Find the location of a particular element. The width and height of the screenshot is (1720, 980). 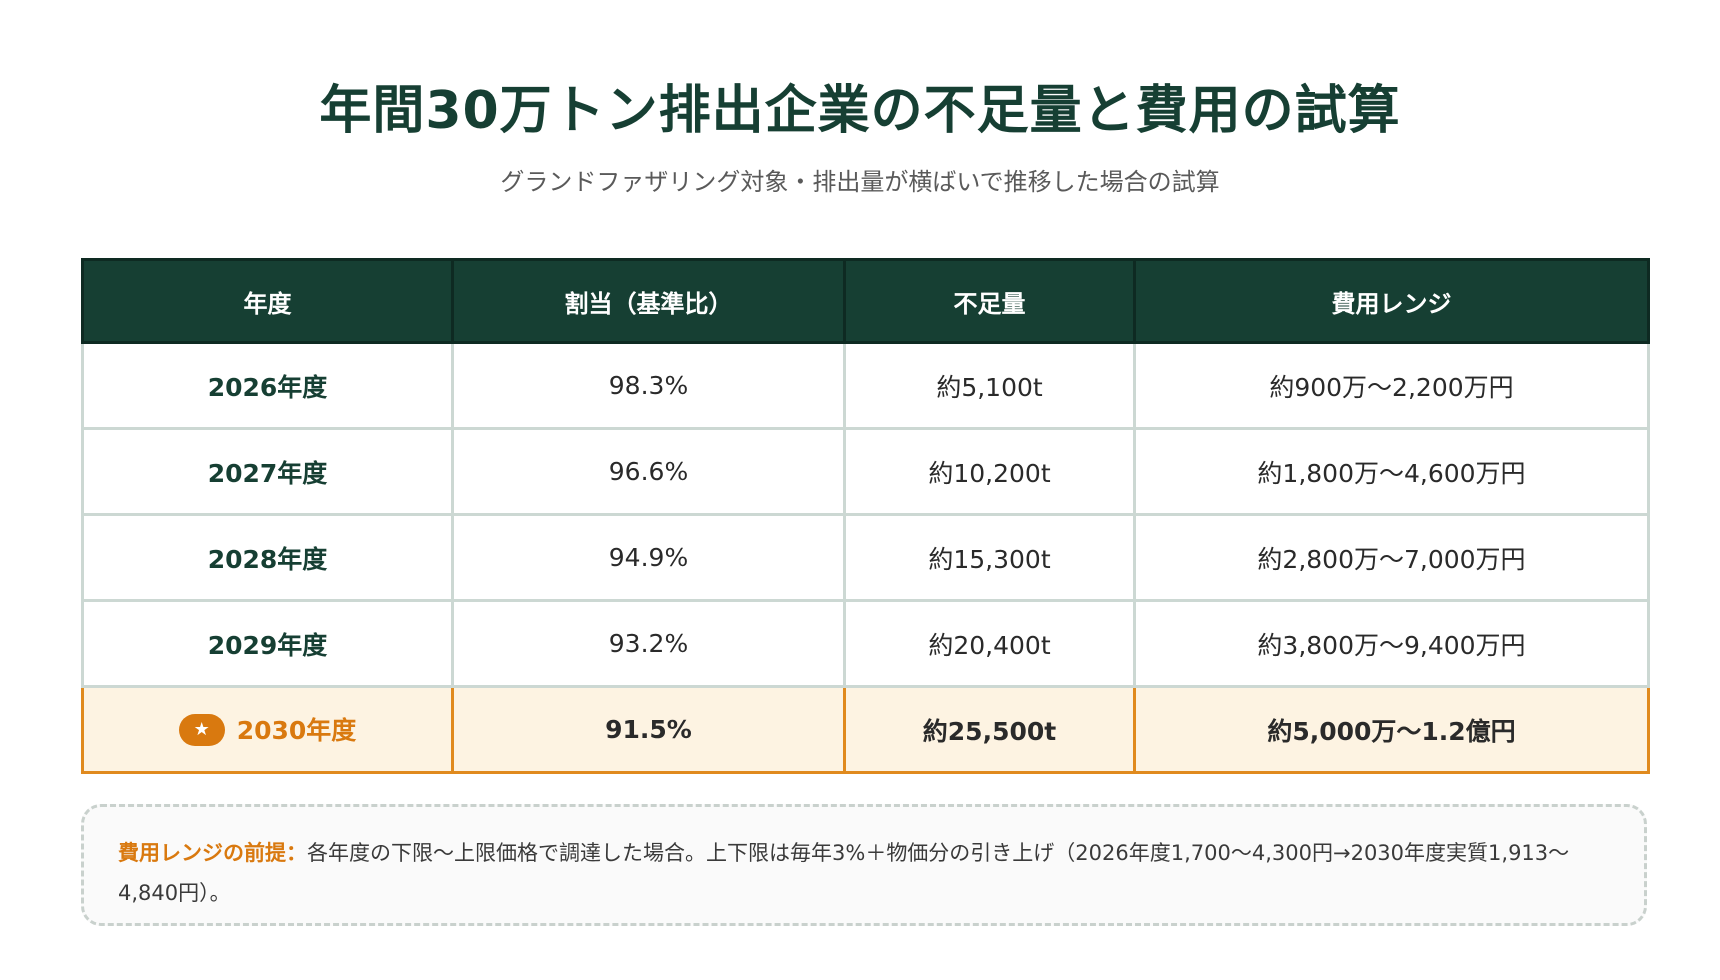

table-row: 2028年度 94.9% 約15,300t 約2,800万〜7,000万円 is located at coordinates (865, 557).